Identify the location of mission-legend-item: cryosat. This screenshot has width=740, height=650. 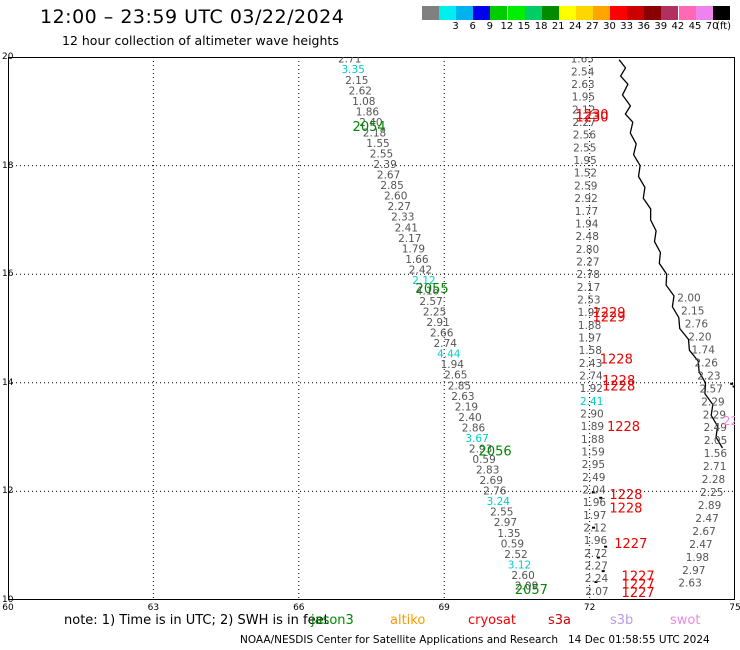
(492, 620).